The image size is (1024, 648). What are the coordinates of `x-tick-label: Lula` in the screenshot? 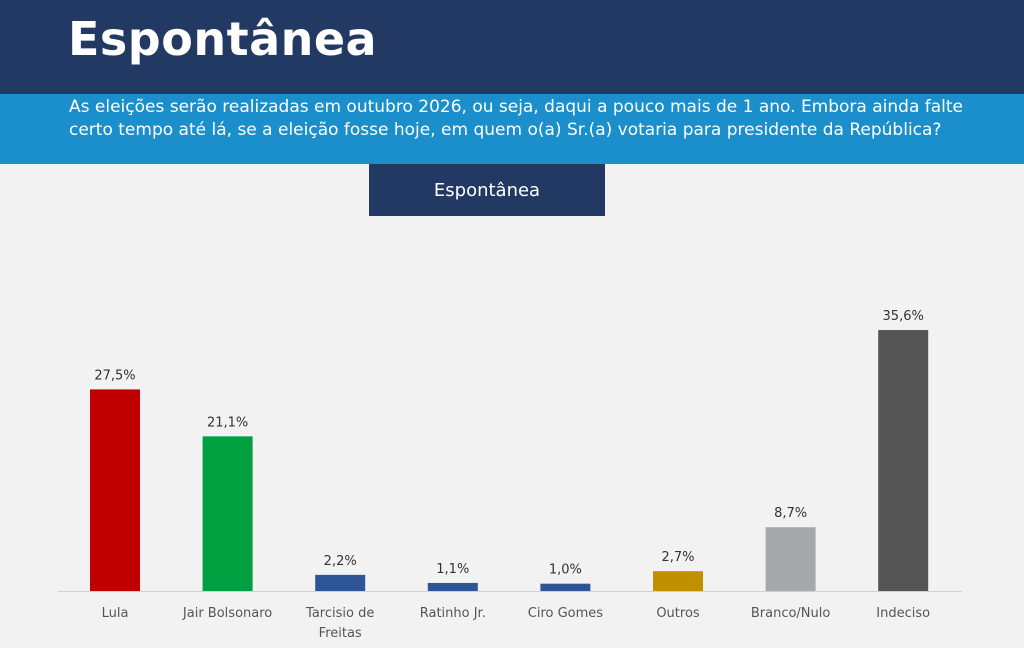 It's located at (115, 613).